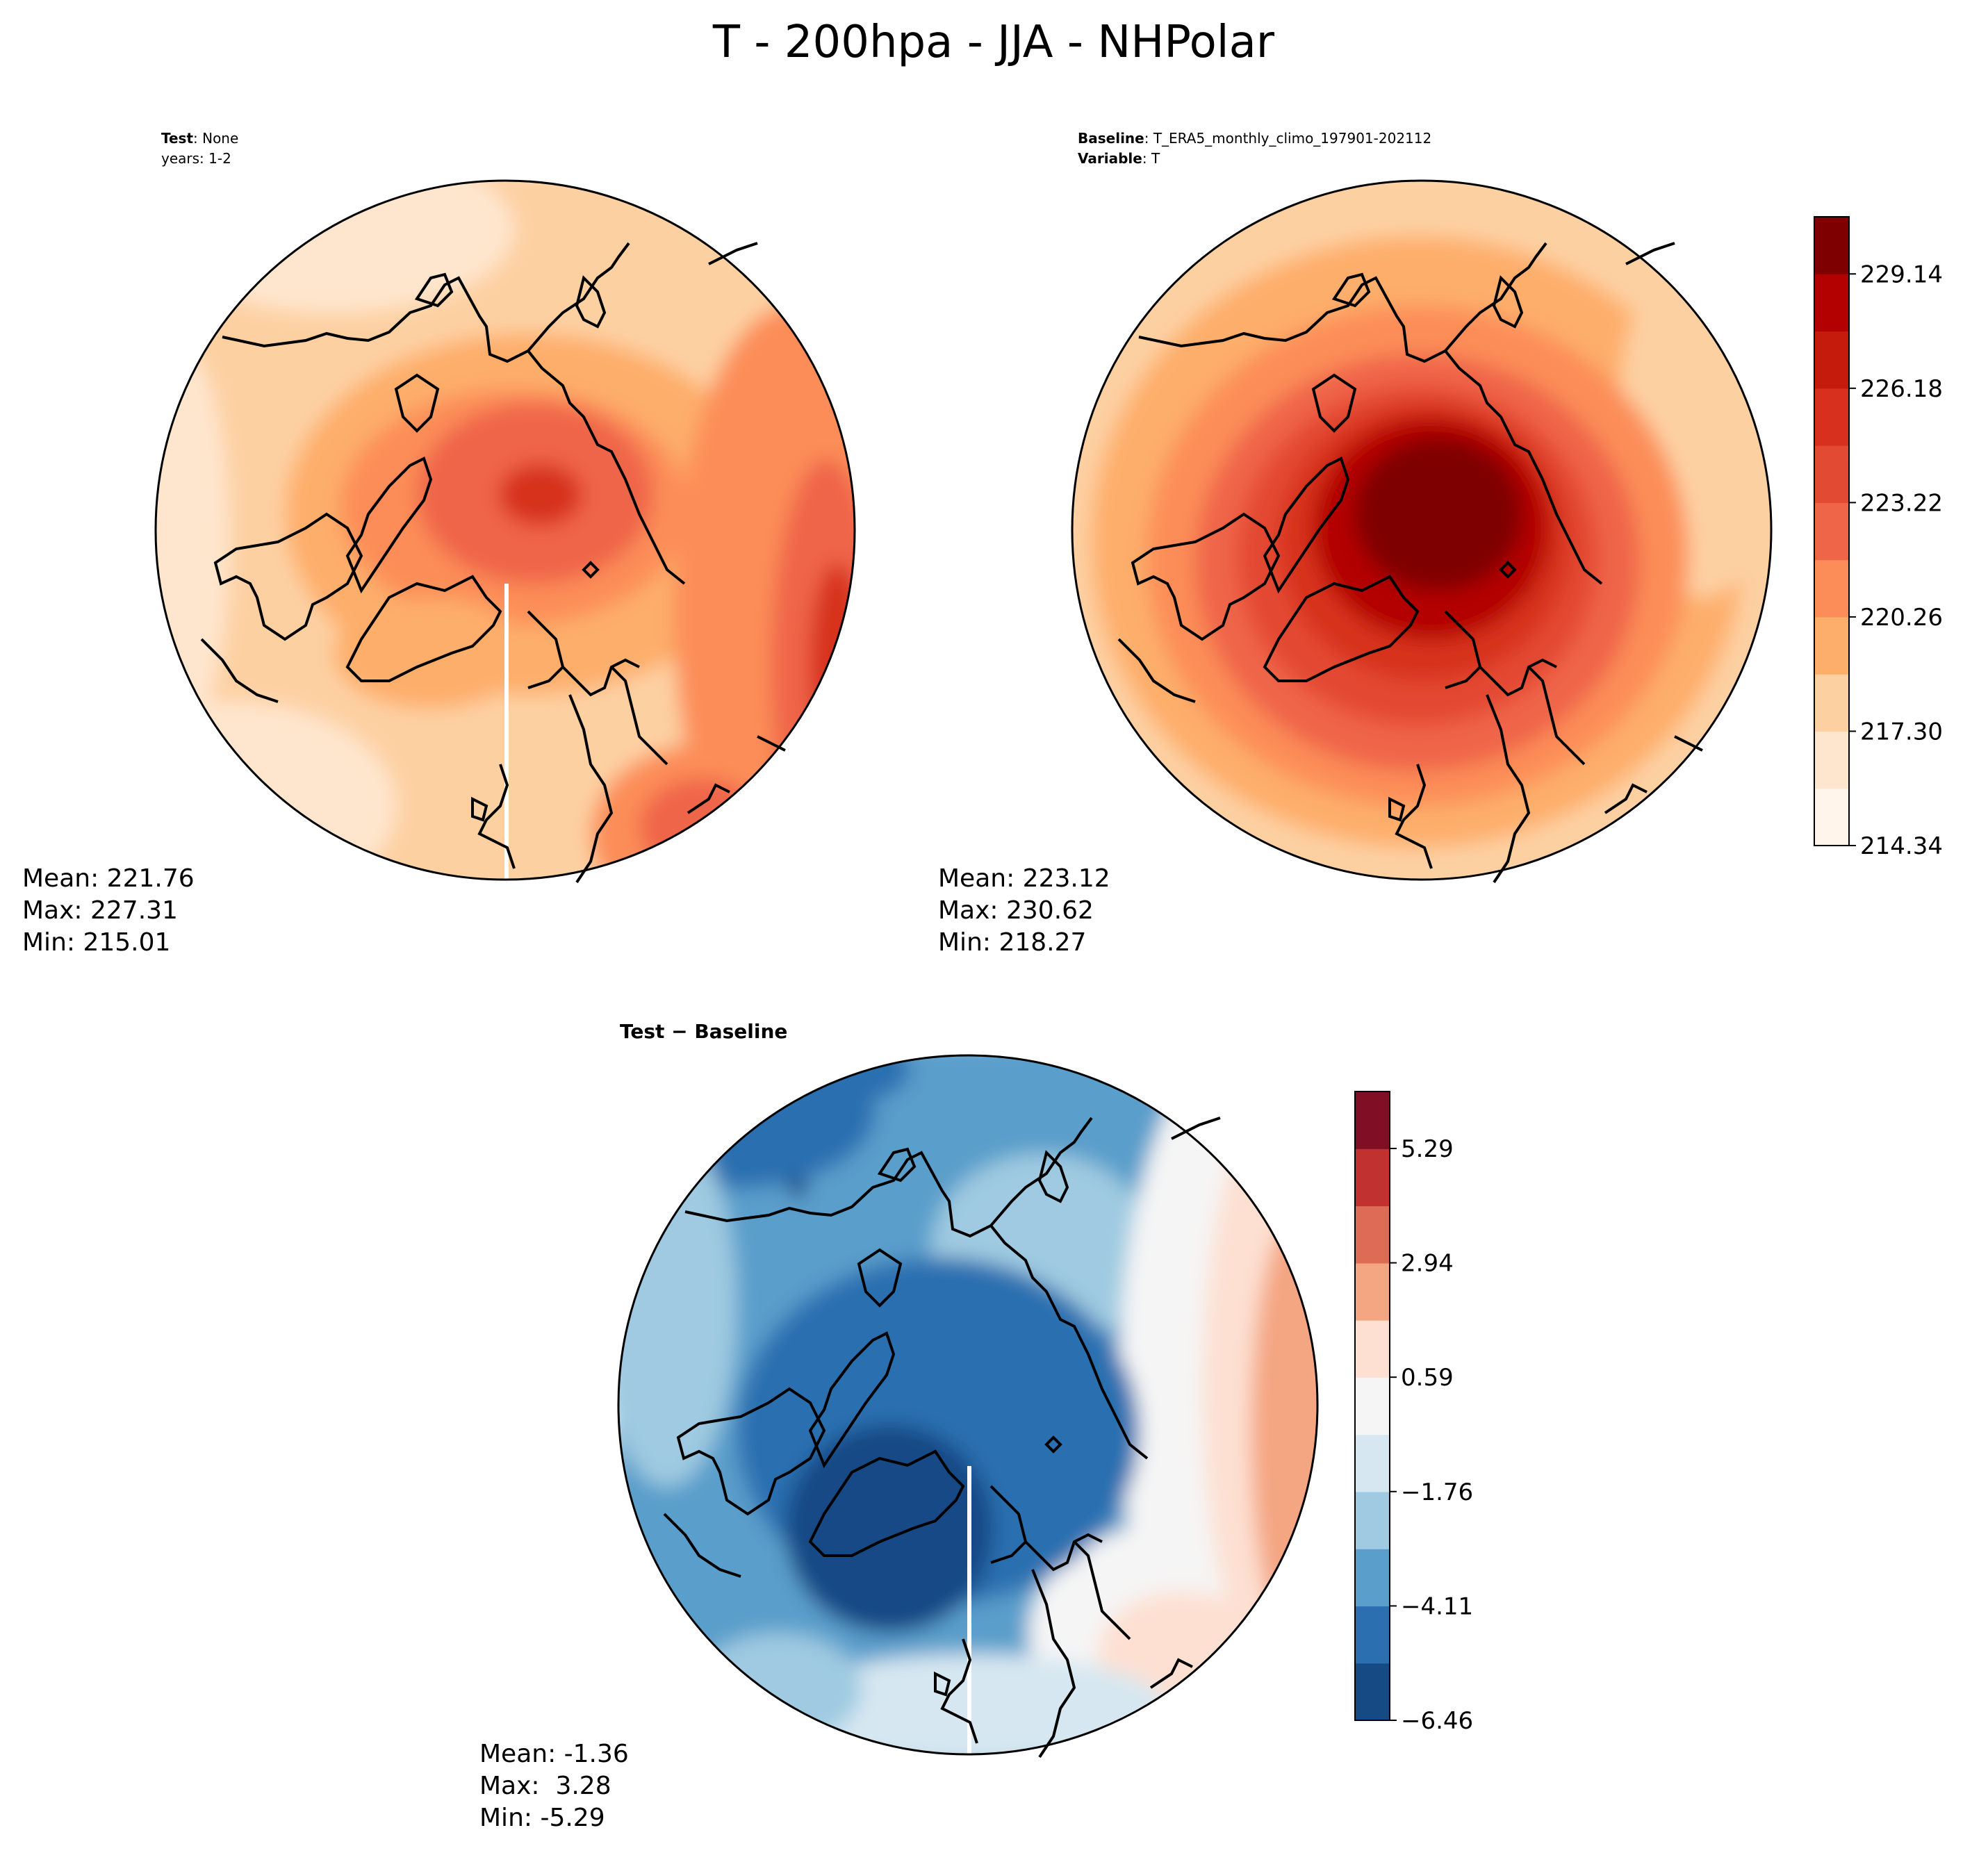 The image size is (1988, 1853). What do you see at coordinates (542, 1818) in the screenshot?
I see `panel-diff-stat-min: Min: -5.29` at bounding box center [542, 1818].